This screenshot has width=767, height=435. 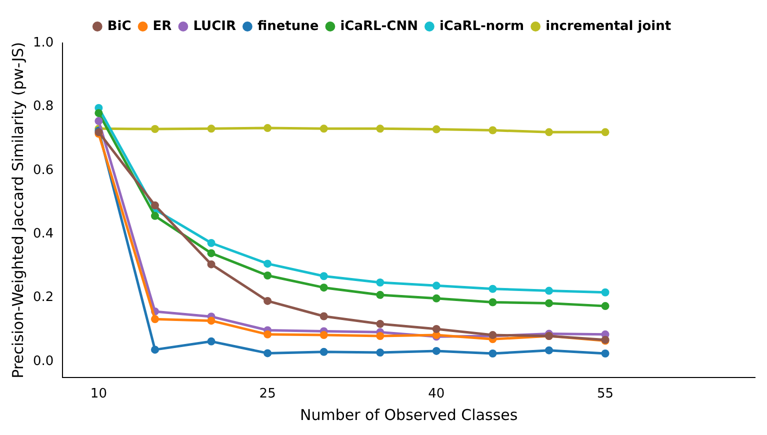 I want to click on y-tick-label: 1.0, so click(x=43, y=42).